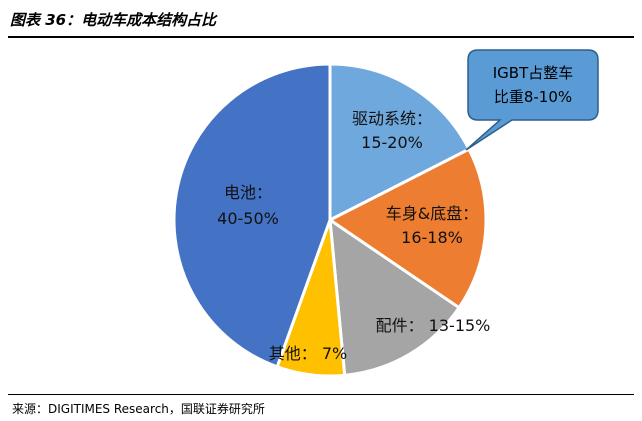 The width and height of the screenshot is (642, 421). Describe the element at coordinates (432, 213) in the screenshot. I see `slice-label-1-name: 车身&底盘：` at that location.